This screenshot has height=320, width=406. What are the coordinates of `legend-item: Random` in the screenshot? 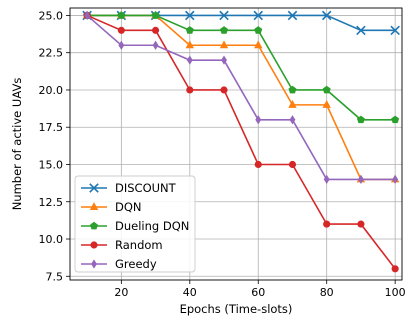 It's located at (122, 245).